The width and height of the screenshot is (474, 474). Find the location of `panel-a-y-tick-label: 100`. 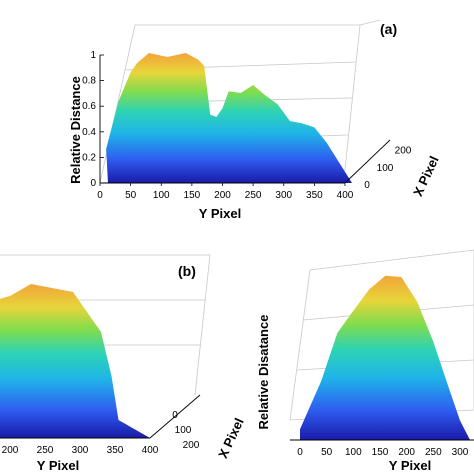

panel-a-y-tick-label: 100 is located at coordinates (161, 195).